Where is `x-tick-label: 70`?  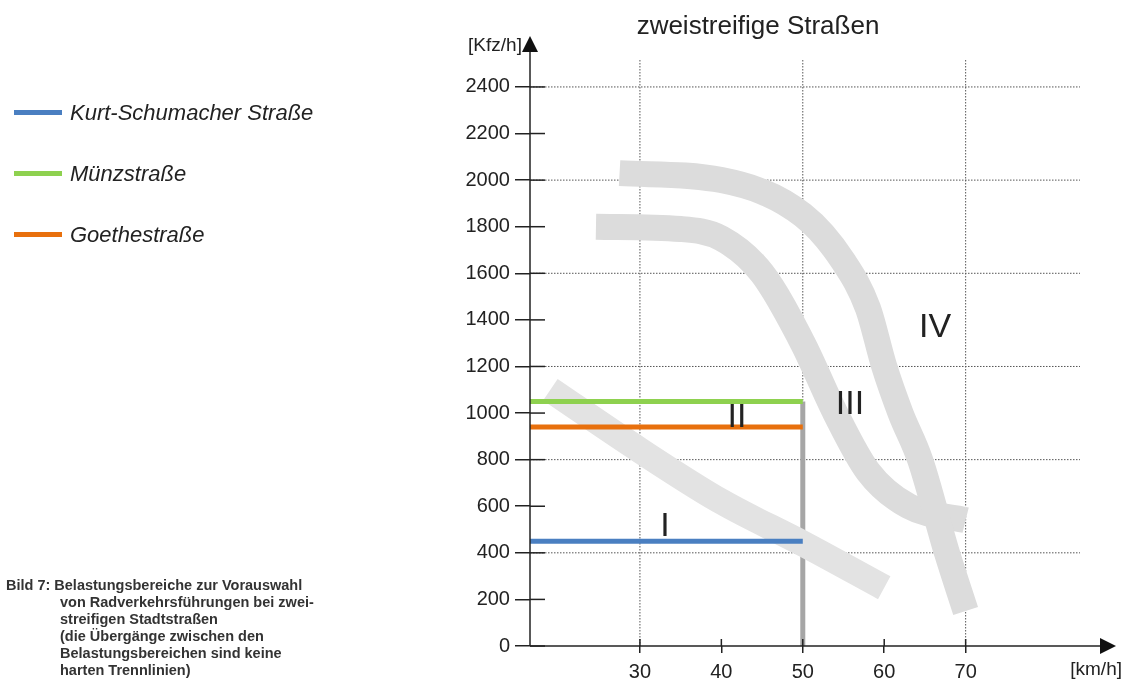
x-tick-label: 70 is located at coordinates (965, 670).